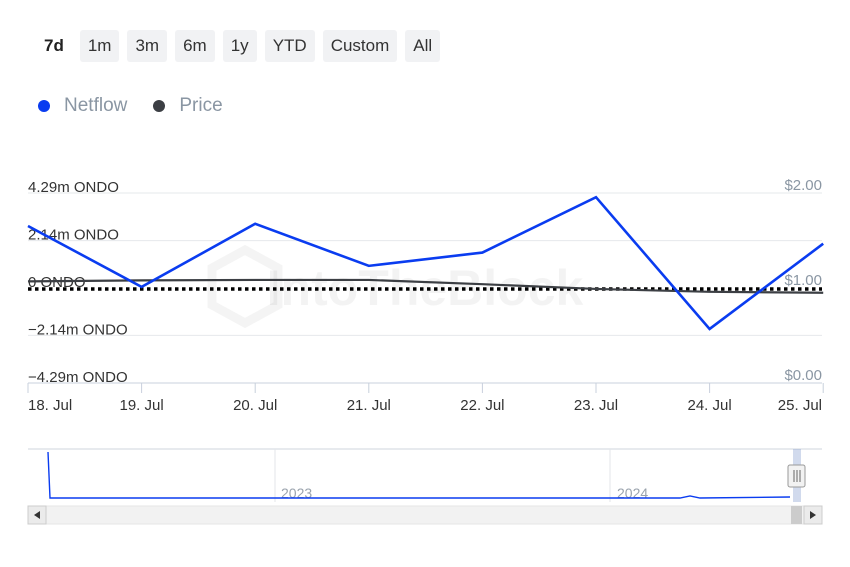 Image resolution: width=850 pixels, height=567 pixels. I want to click on x-tick-label: 20. Jul, so click(255, 405).